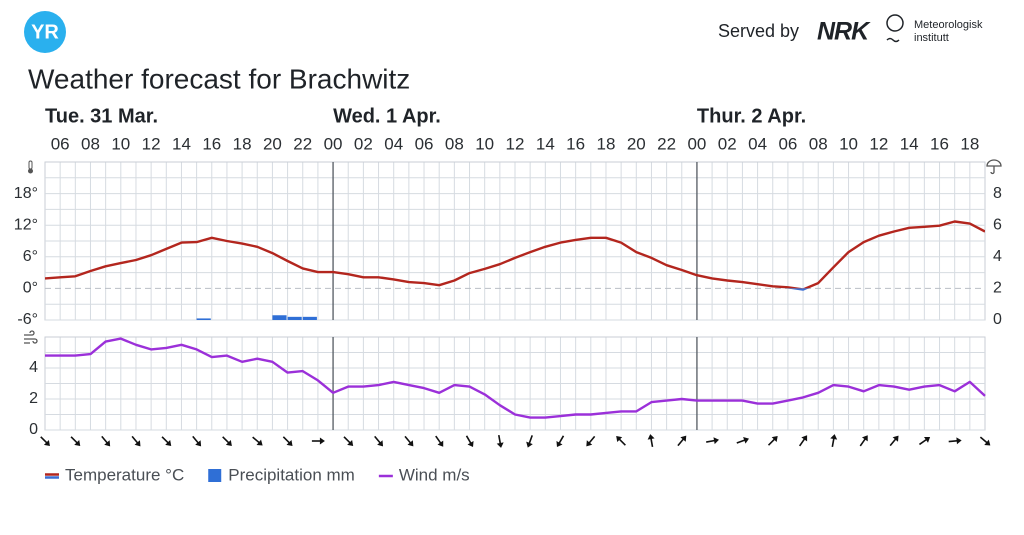  Describe the element at coordinates (26, 193) in the screenshot. I see `y-tick-label: 18°` at that location.